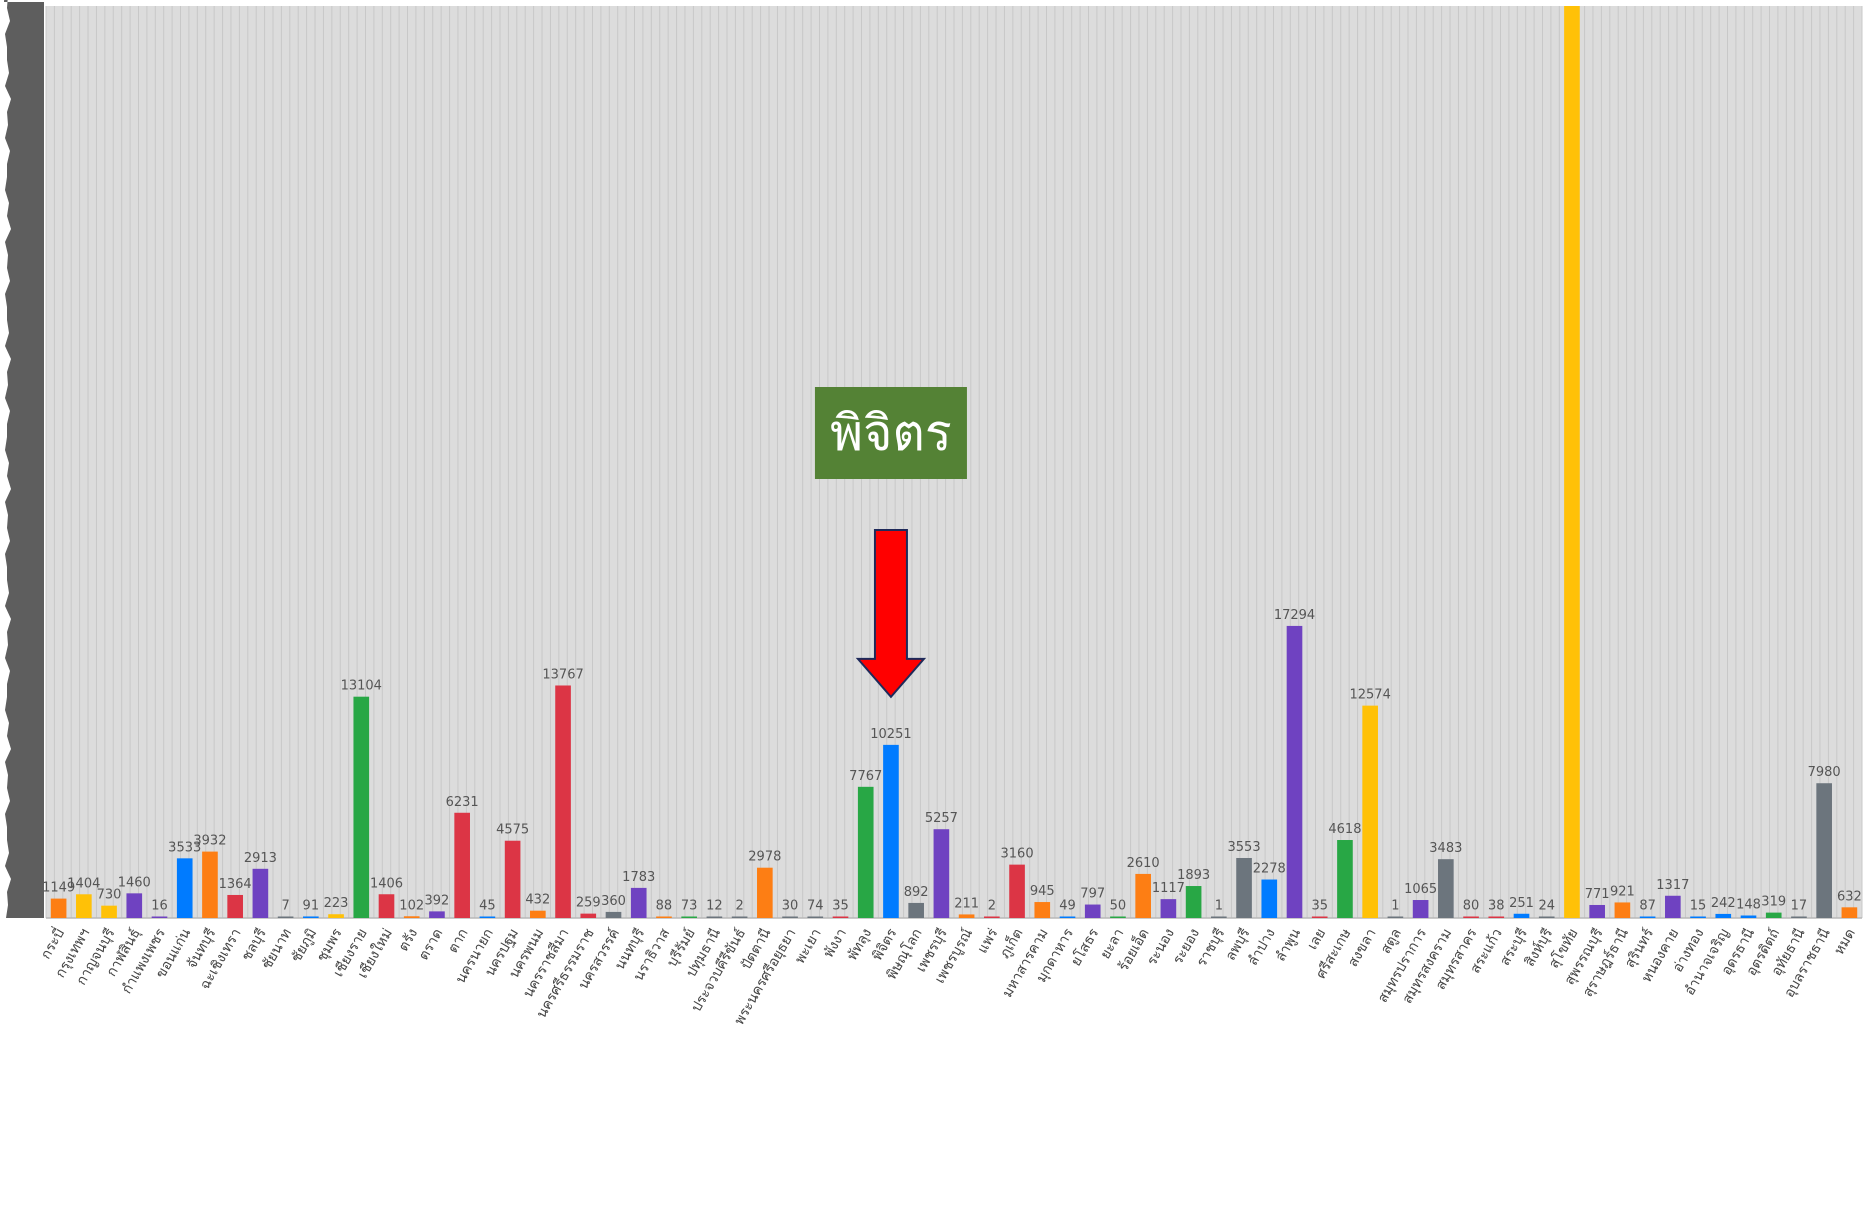 The height and width of the screenshot is (1218, 1865). Describe the element at coordinates (1521, 915) in the screenshot. I see `bar-สระบุรี` at that location.